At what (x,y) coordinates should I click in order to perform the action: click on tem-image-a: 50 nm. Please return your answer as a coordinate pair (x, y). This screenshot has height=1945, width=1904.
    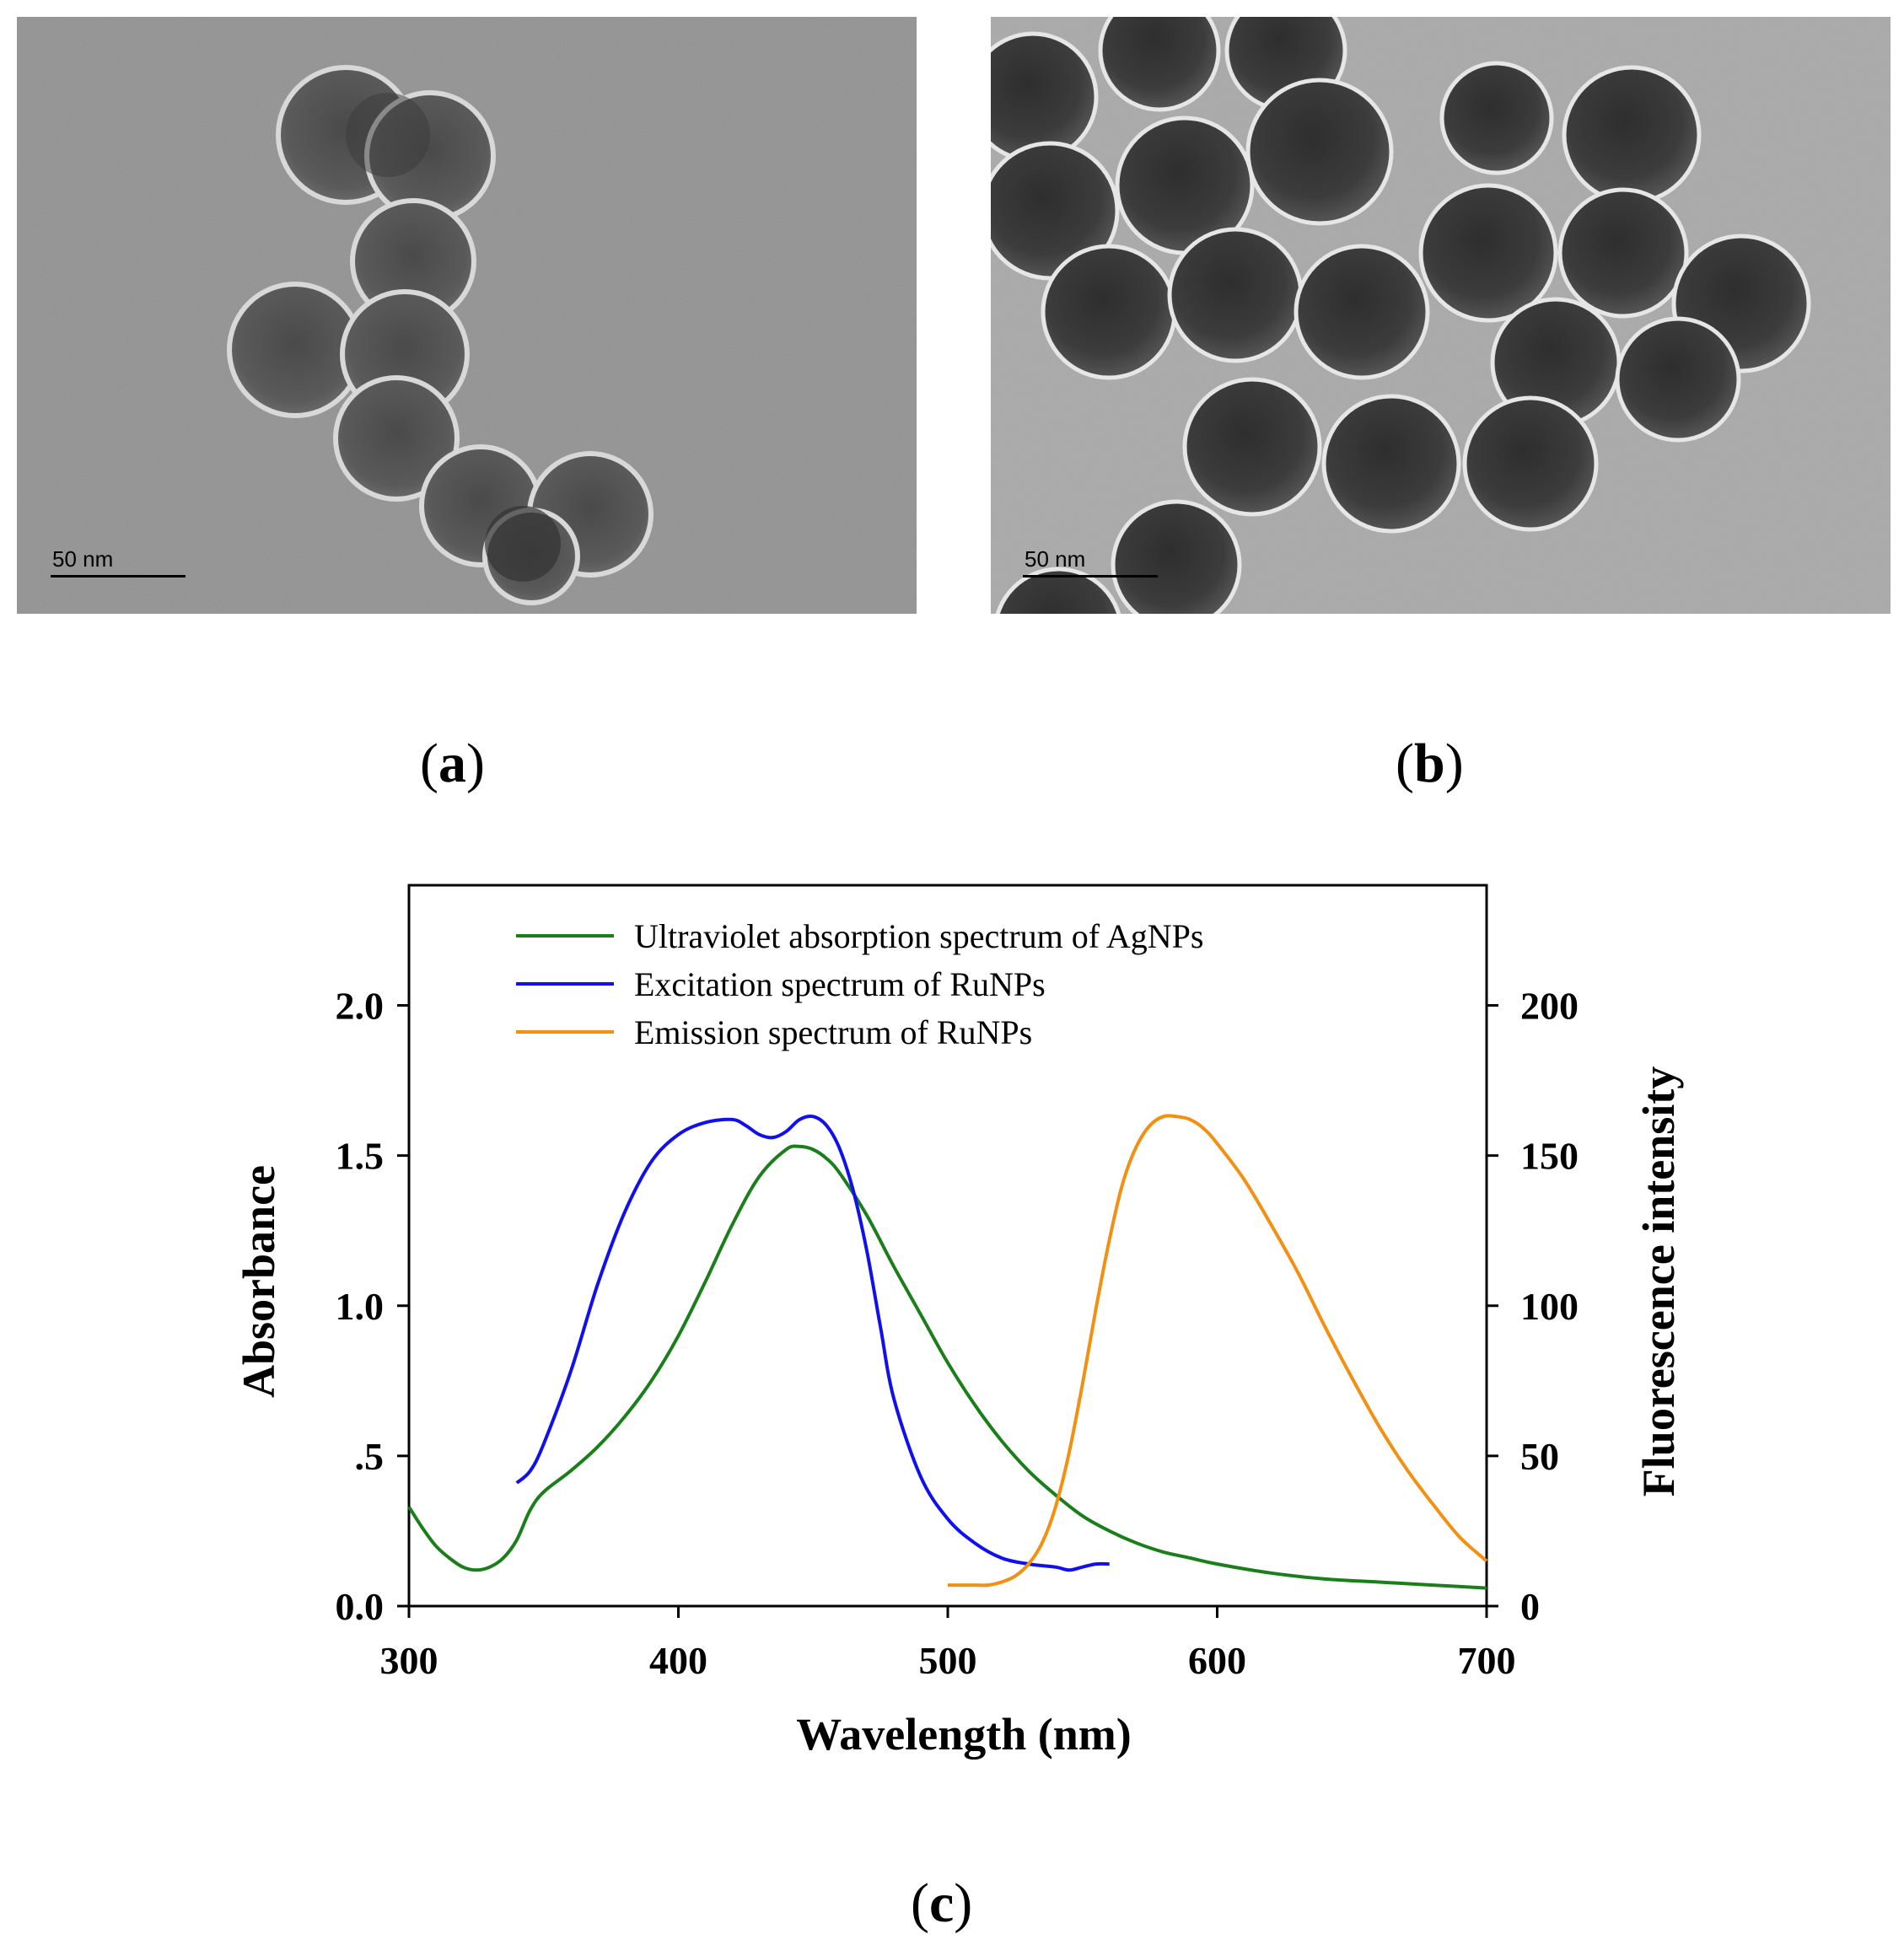
    Looking at the image, I should click on (467, 316).